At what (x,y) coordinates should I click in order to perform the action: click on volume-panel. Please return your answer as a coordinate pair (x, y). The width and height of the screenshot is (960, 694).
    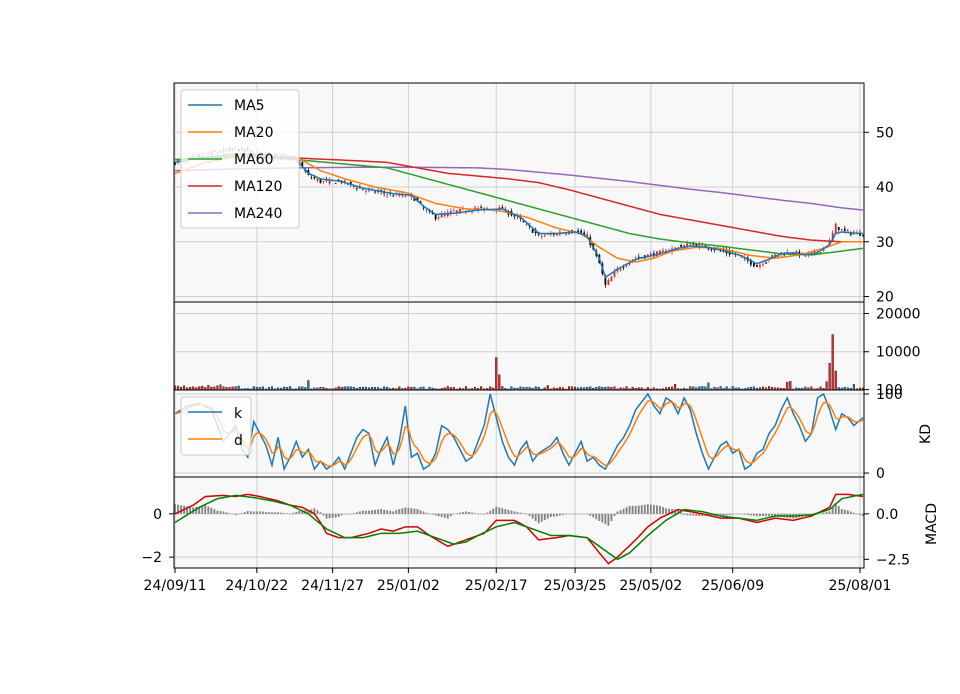
    Looking at the image, I should click on (519, 362).